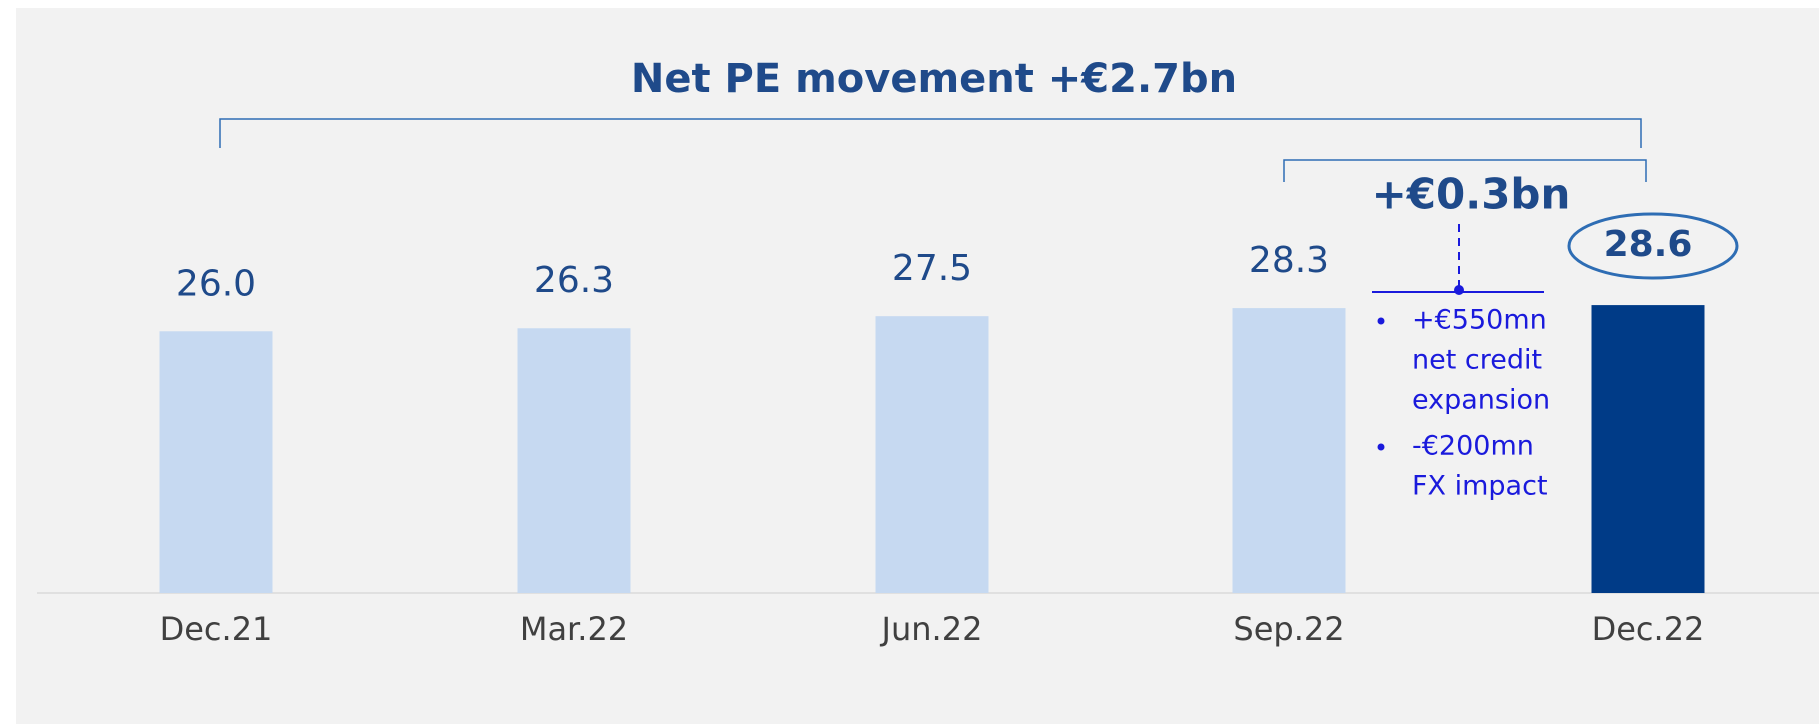 This screenshot has width=1819, height=724. Describe the element at coordinates (1477, 360) in the screenshot. I see `bullet-text: net credit` at that location.